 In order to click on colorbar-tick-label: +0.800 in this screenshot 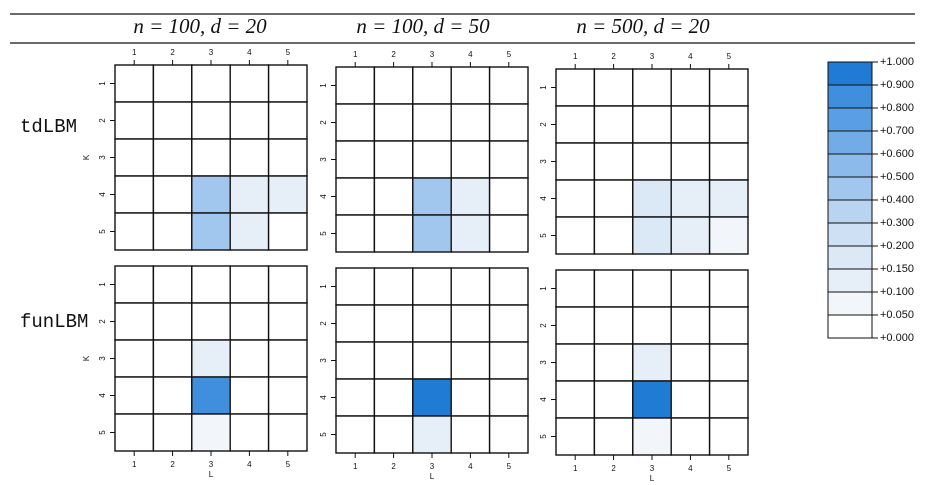, I will do `click(897, 108)`.